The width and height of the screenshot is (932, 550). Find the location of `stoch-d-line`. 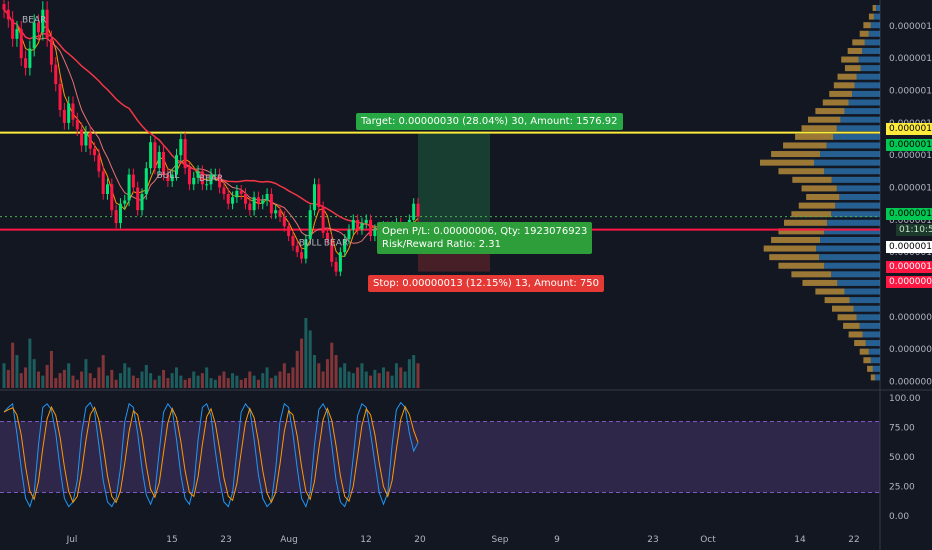

stoch-d-line is located at coordinates (211, 454).